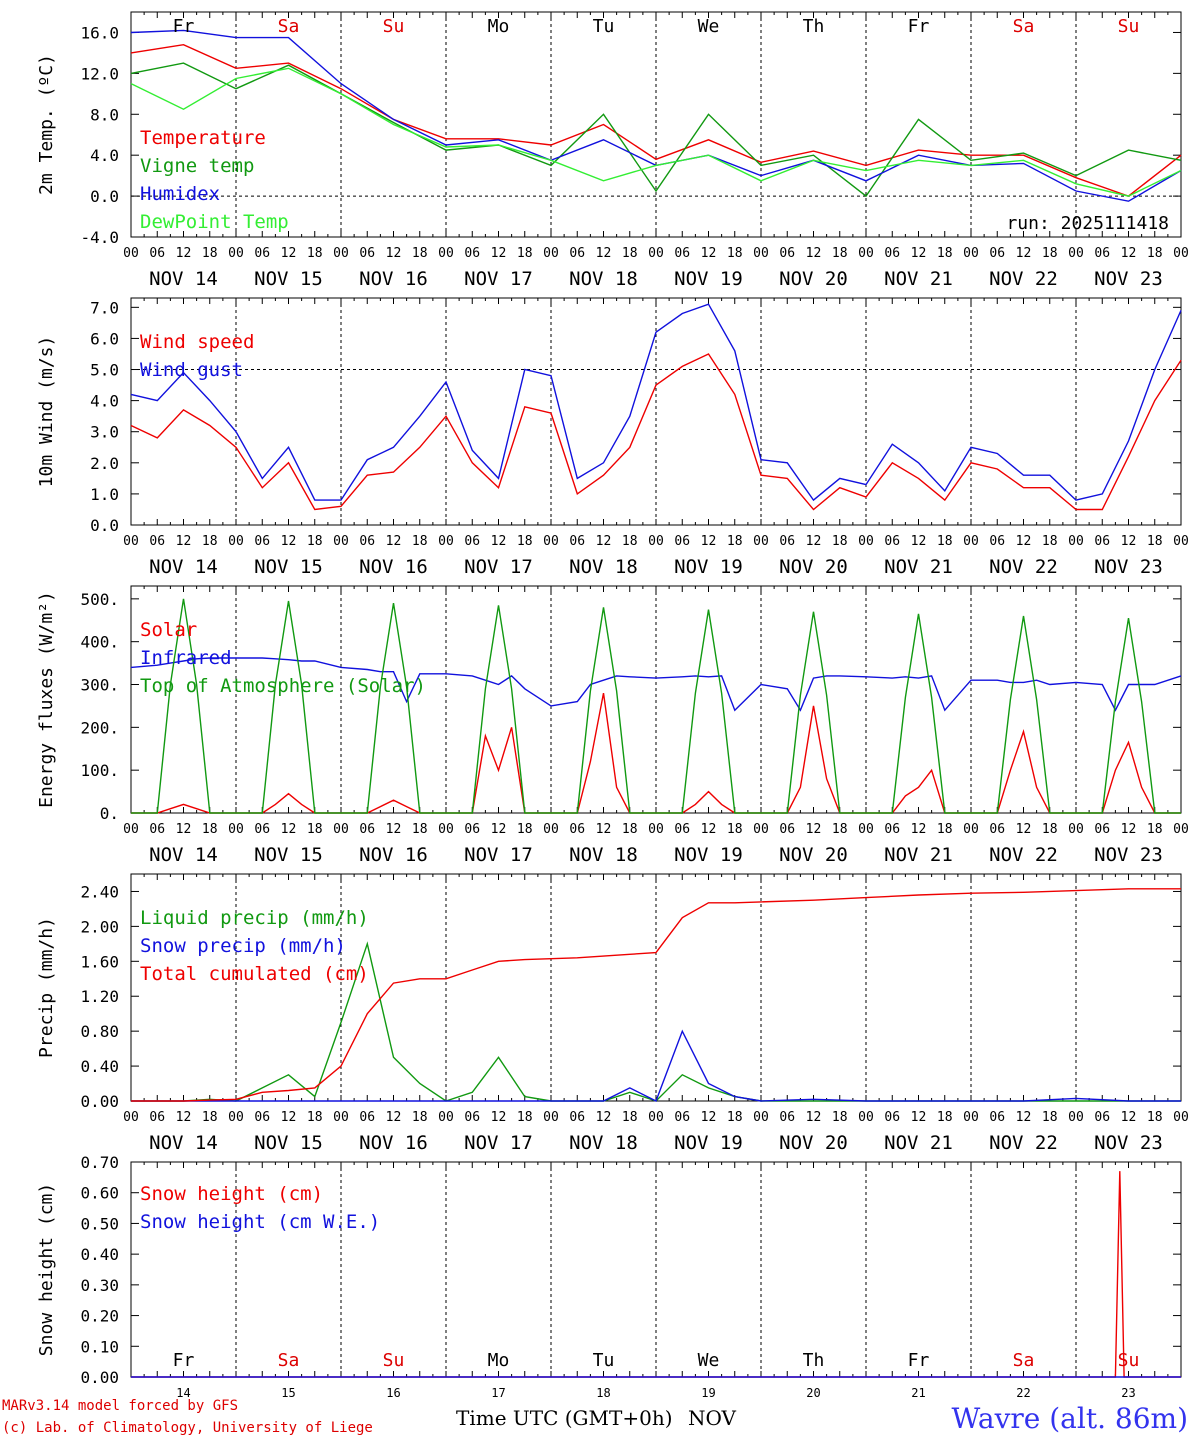 The height and width of the screenshot is (1440, 1194). Describe the element at coordinates (814, 1360) in the screenshot. I see `weekday-label: Th` at that location.